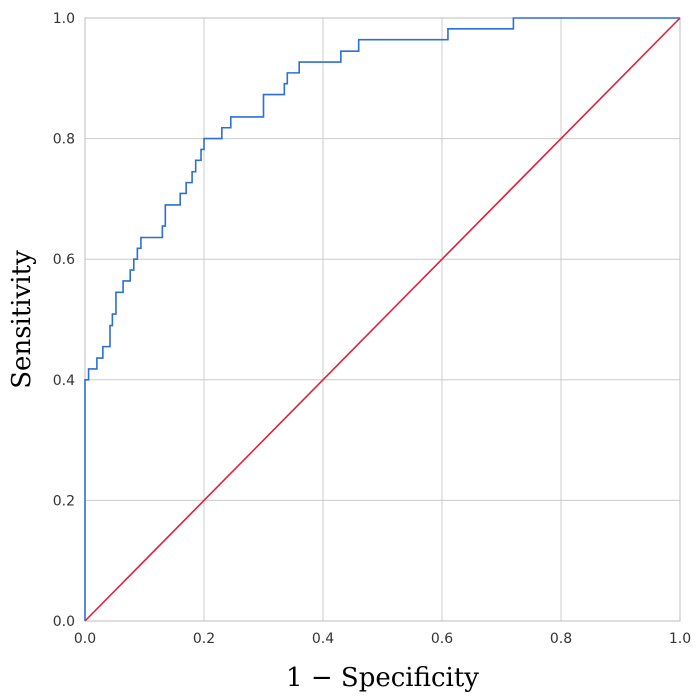  Describe the element at coordinates (64, 260) in the screenshot. I see `y-tick-label: 0.6` at that location.